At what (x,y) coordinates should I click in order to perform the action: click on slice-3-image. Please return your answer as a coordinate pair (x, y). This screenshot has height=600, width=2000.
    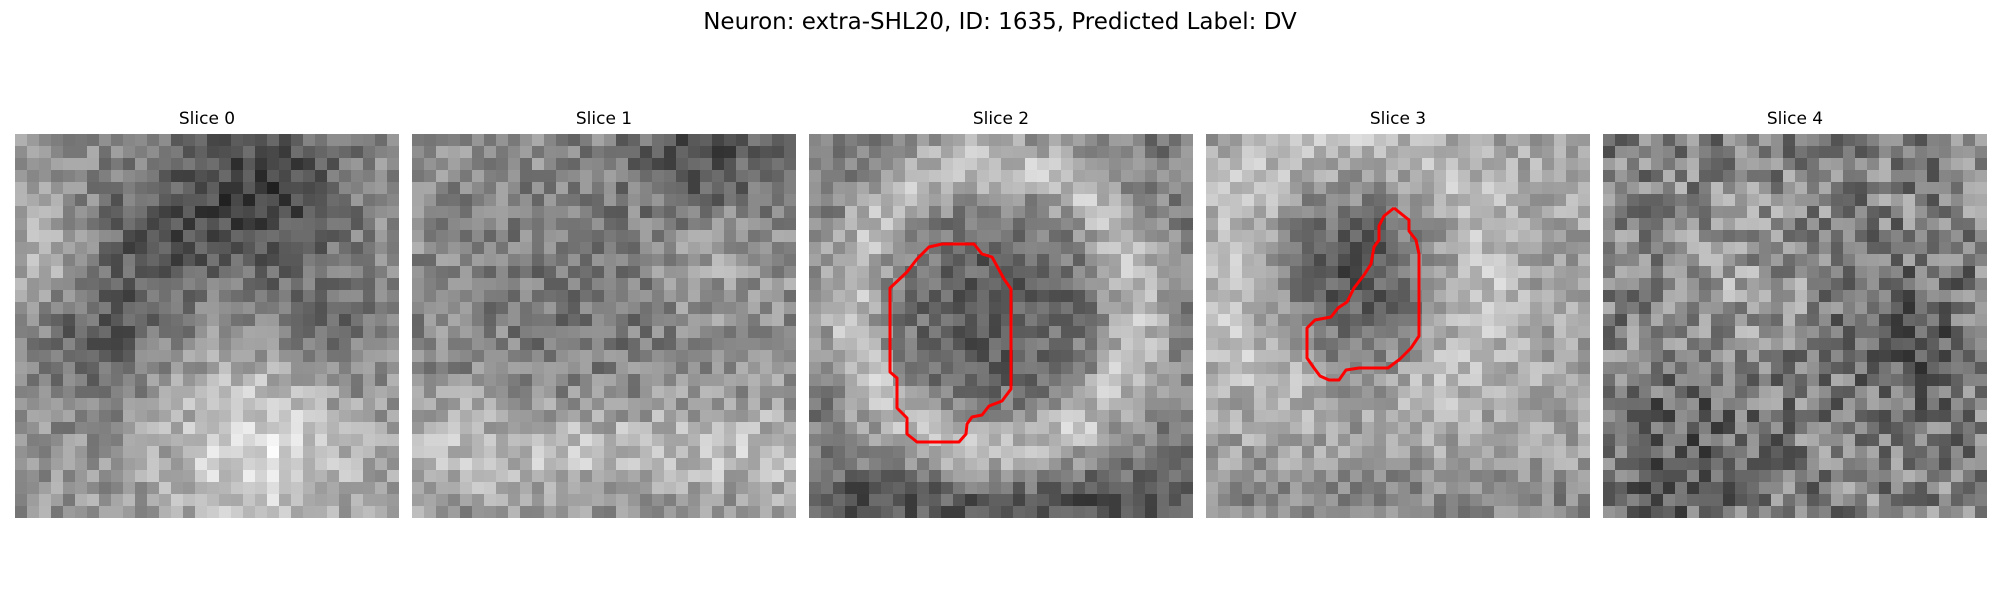
    Looking at the image, I should click on (1398, 326).